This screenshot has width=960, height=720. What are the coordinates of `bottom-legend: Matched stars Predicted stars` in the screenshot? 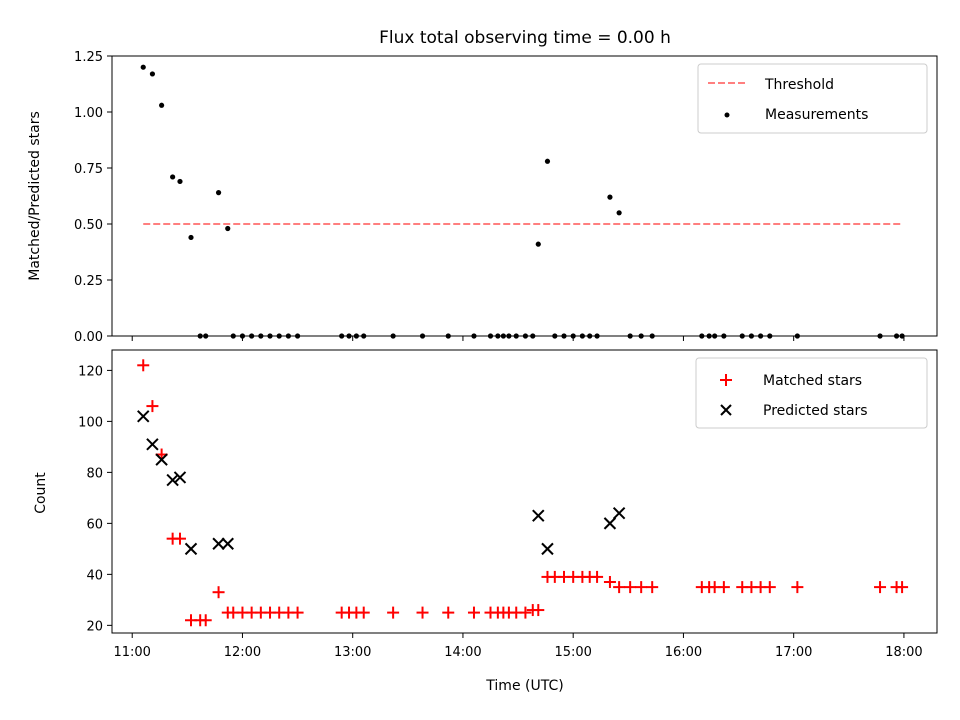 It's located at (811, 393).